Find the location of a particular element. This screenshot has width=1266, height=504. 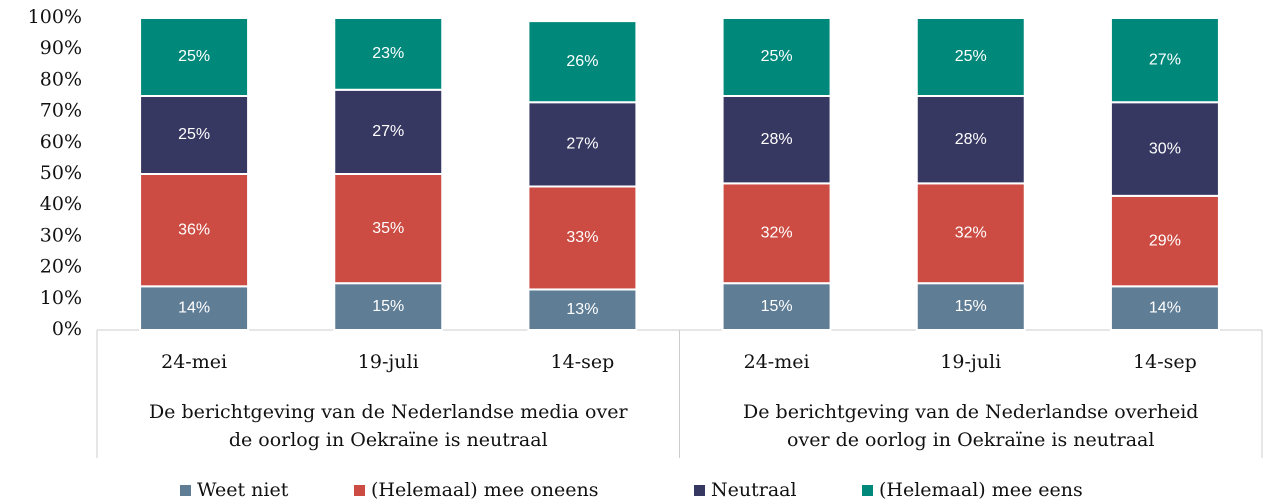

y-tick-label: 0% is located at coordinates (67, 329).